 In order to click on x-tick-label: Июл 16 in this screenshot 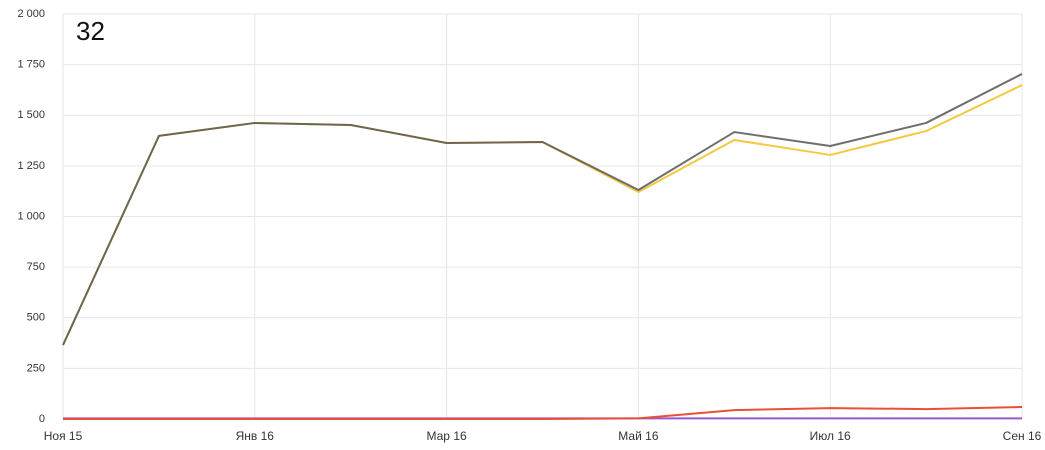, I will do `click(830, 436)`.